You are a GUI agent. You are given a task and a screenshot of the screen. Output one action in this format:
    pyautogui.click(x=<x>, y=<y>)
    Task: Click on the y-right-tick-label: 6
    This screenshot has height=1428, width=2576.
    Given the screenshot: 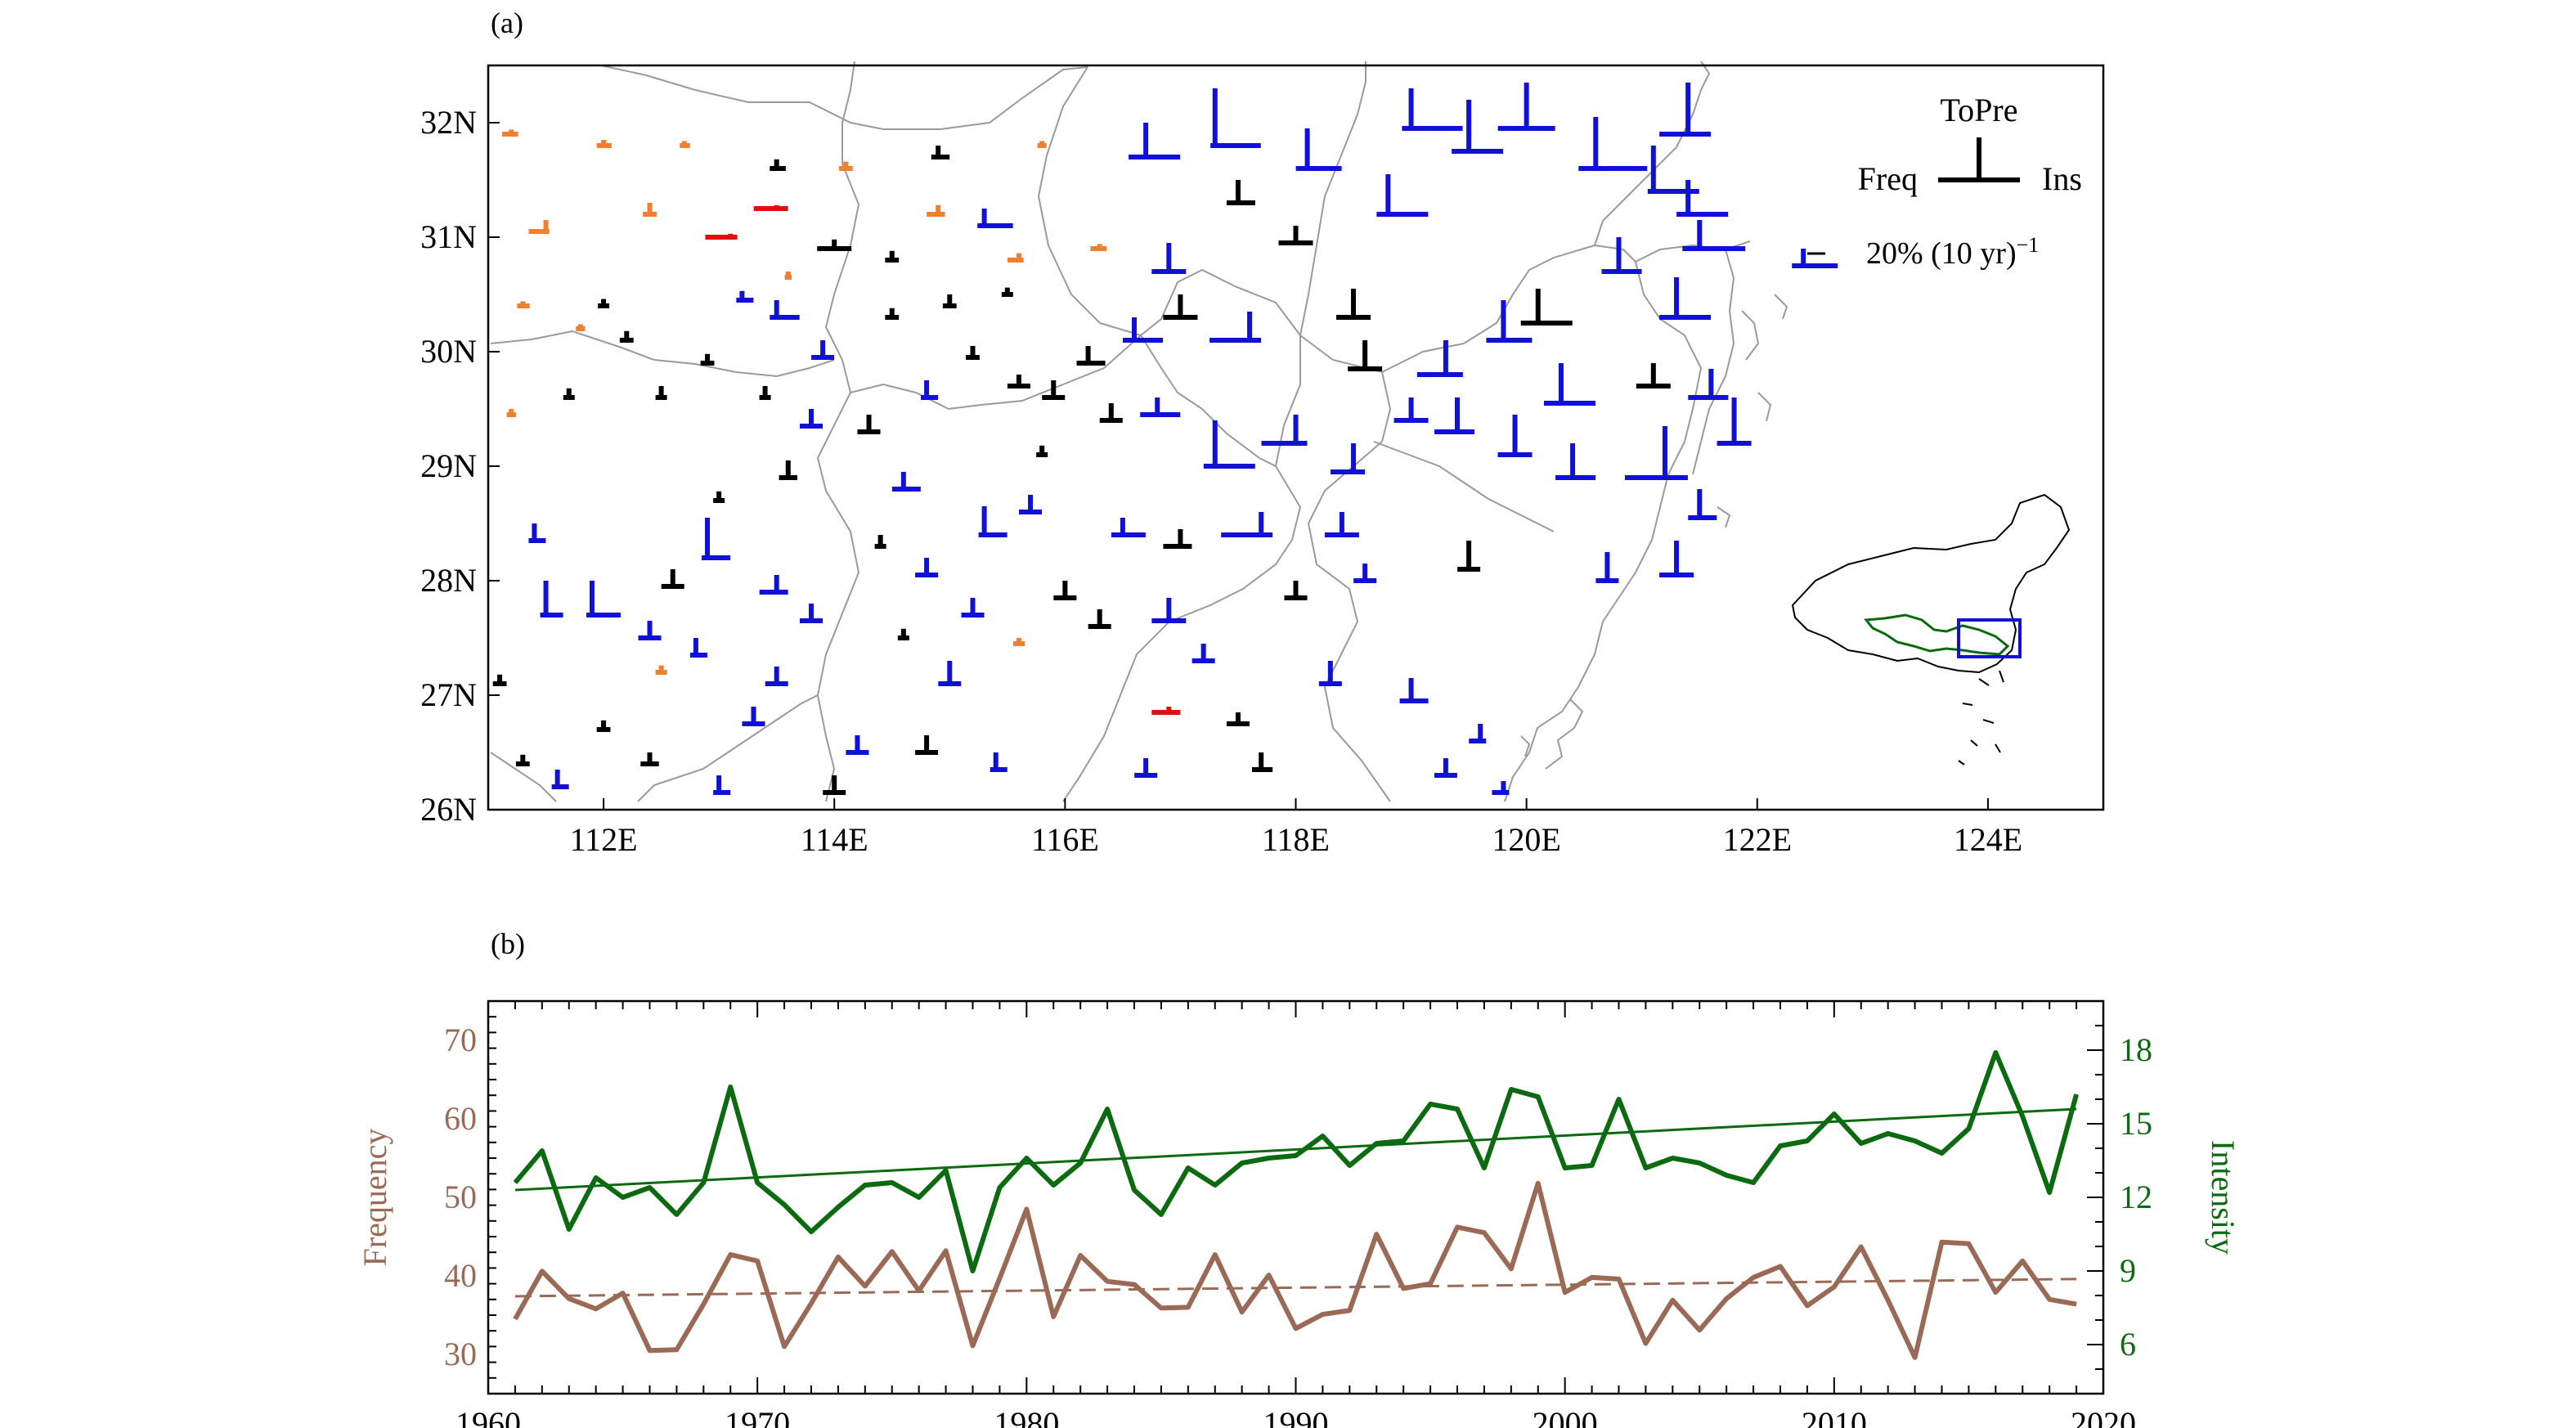 What is the action you would take?
    pyautogui.click(x=2128, y=1344)
    